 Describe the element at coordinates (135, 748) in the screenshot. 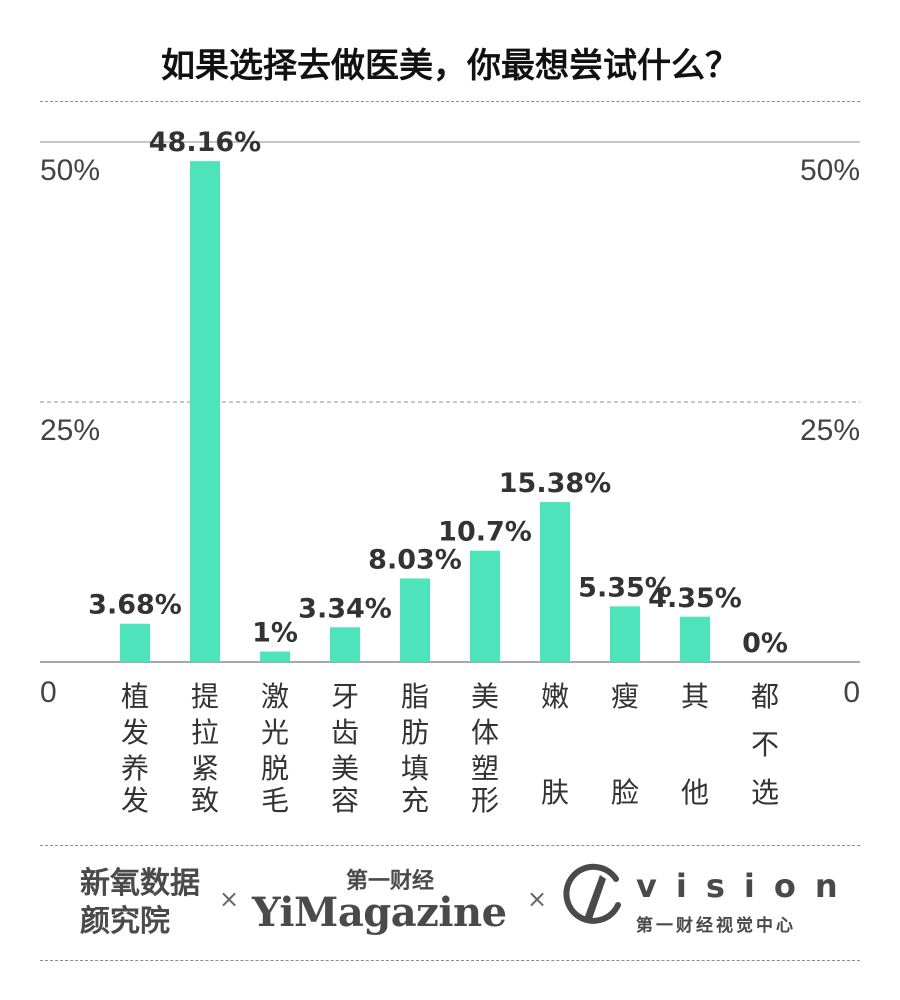

I see `category-label: 植发养发` at that location.